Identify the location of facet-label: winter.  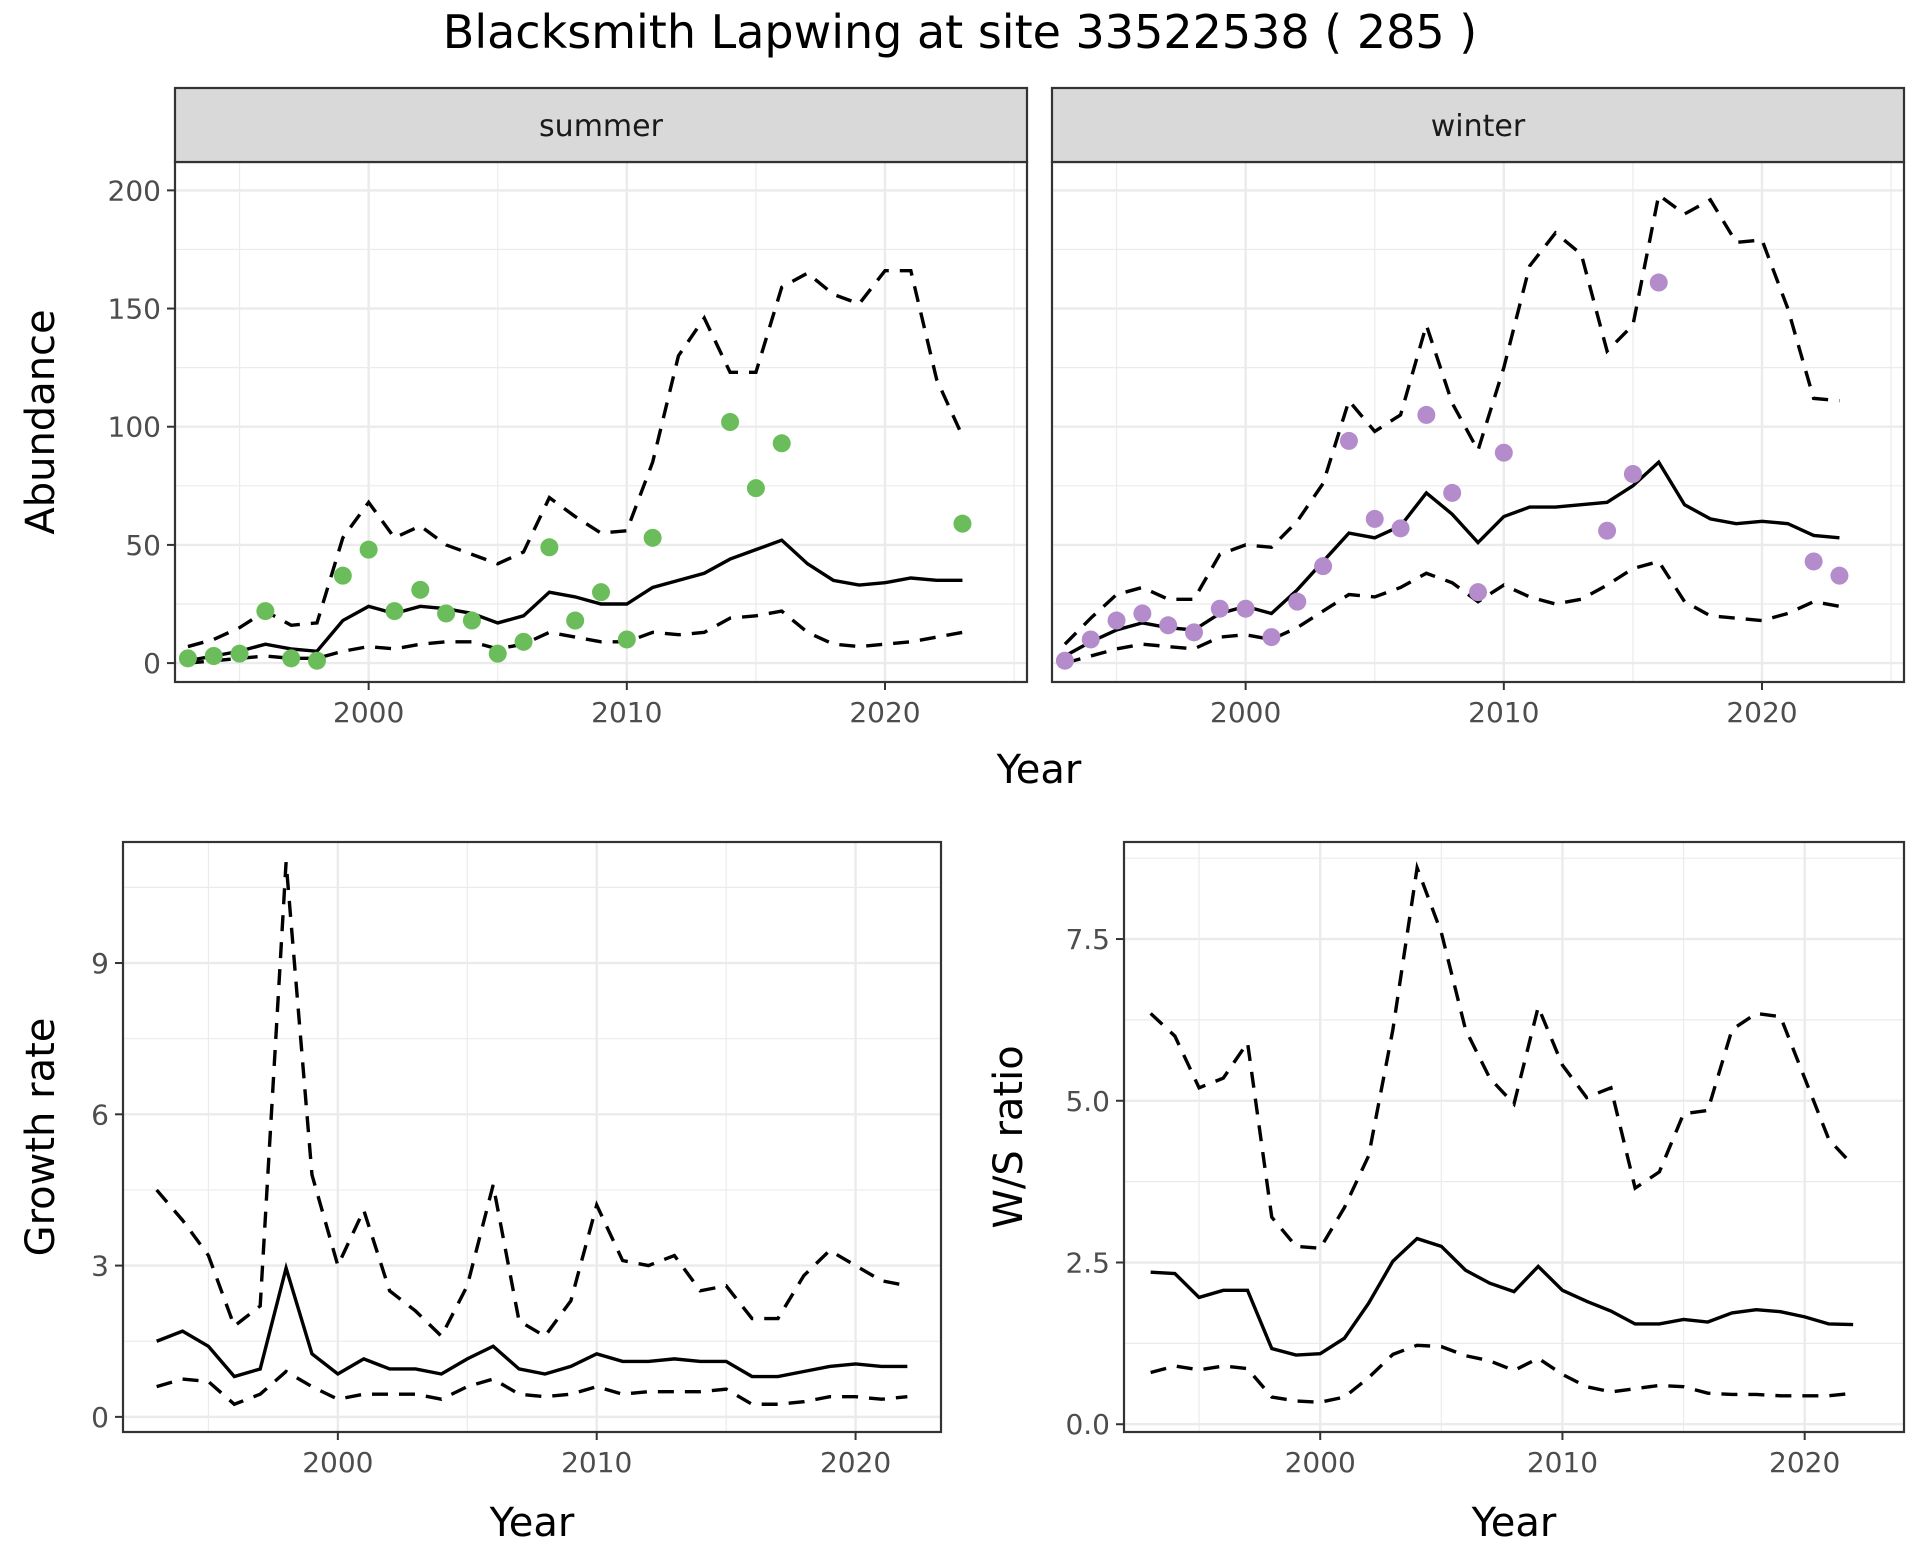
(1478, 126).